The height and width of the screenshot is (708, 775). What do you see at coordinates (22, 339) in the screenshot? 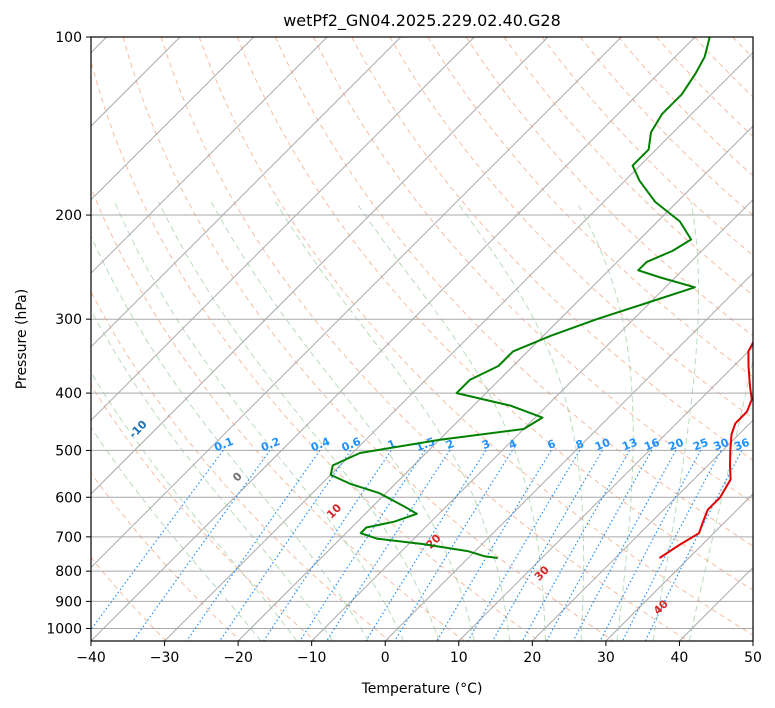
I see `y-axis-title: Pressure (hPa)` at bounding box center [22, 339].